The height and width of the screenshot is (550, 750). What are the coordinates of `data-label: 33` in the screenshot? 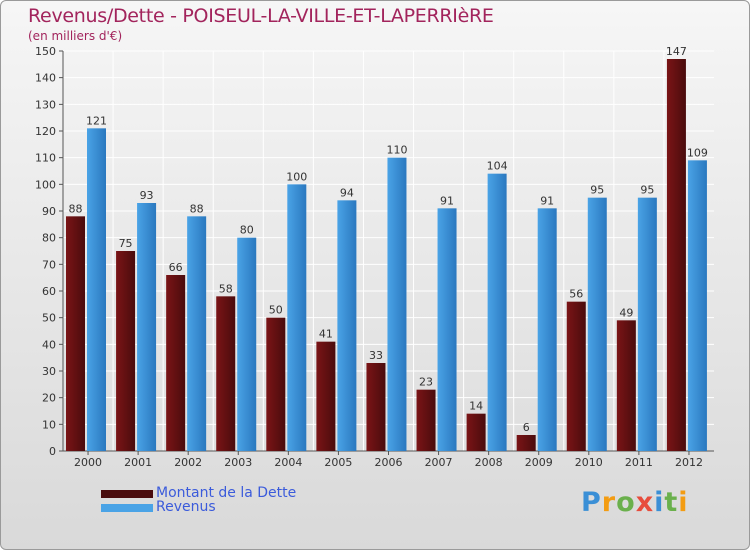 It's located at (376, 355).